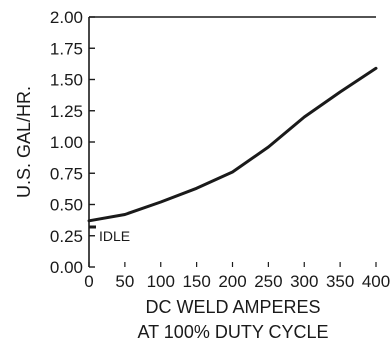 The height and width of the screenshot is (348, 391). I want to click on x-tick-label: 0, so click(88, 281).